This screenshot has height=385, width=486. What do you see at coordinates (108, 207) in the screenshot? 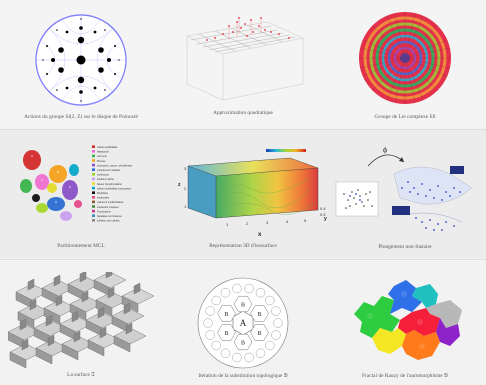
I see `legend-label: interaction récepteur` at bounding box center [108, 207].